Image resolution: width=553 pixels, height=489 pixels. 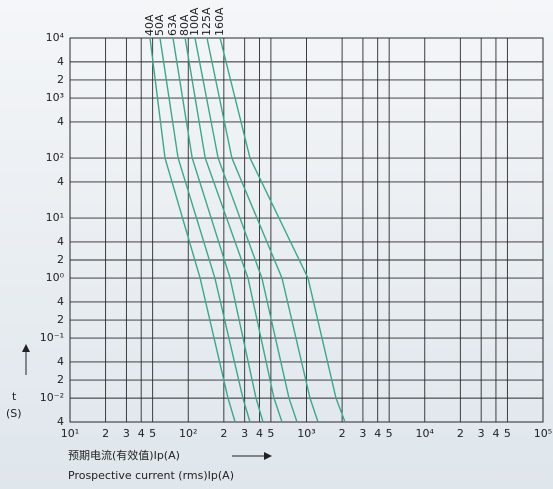 What do you see at coordinates (55, 277) in the screenshot?
I see `y-tick-label: 10⁰` at bounding box center [55, 277].